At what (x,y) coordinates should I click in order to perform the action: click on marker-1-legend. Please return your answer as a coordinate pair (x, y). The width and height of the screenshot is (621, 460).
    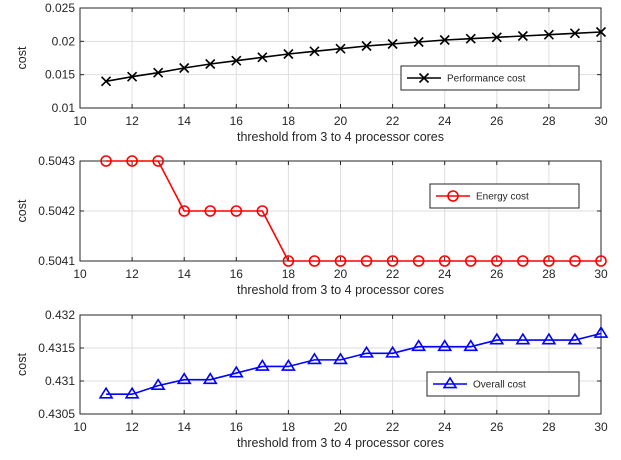
    Looking at the image, I should click on (453, 196).